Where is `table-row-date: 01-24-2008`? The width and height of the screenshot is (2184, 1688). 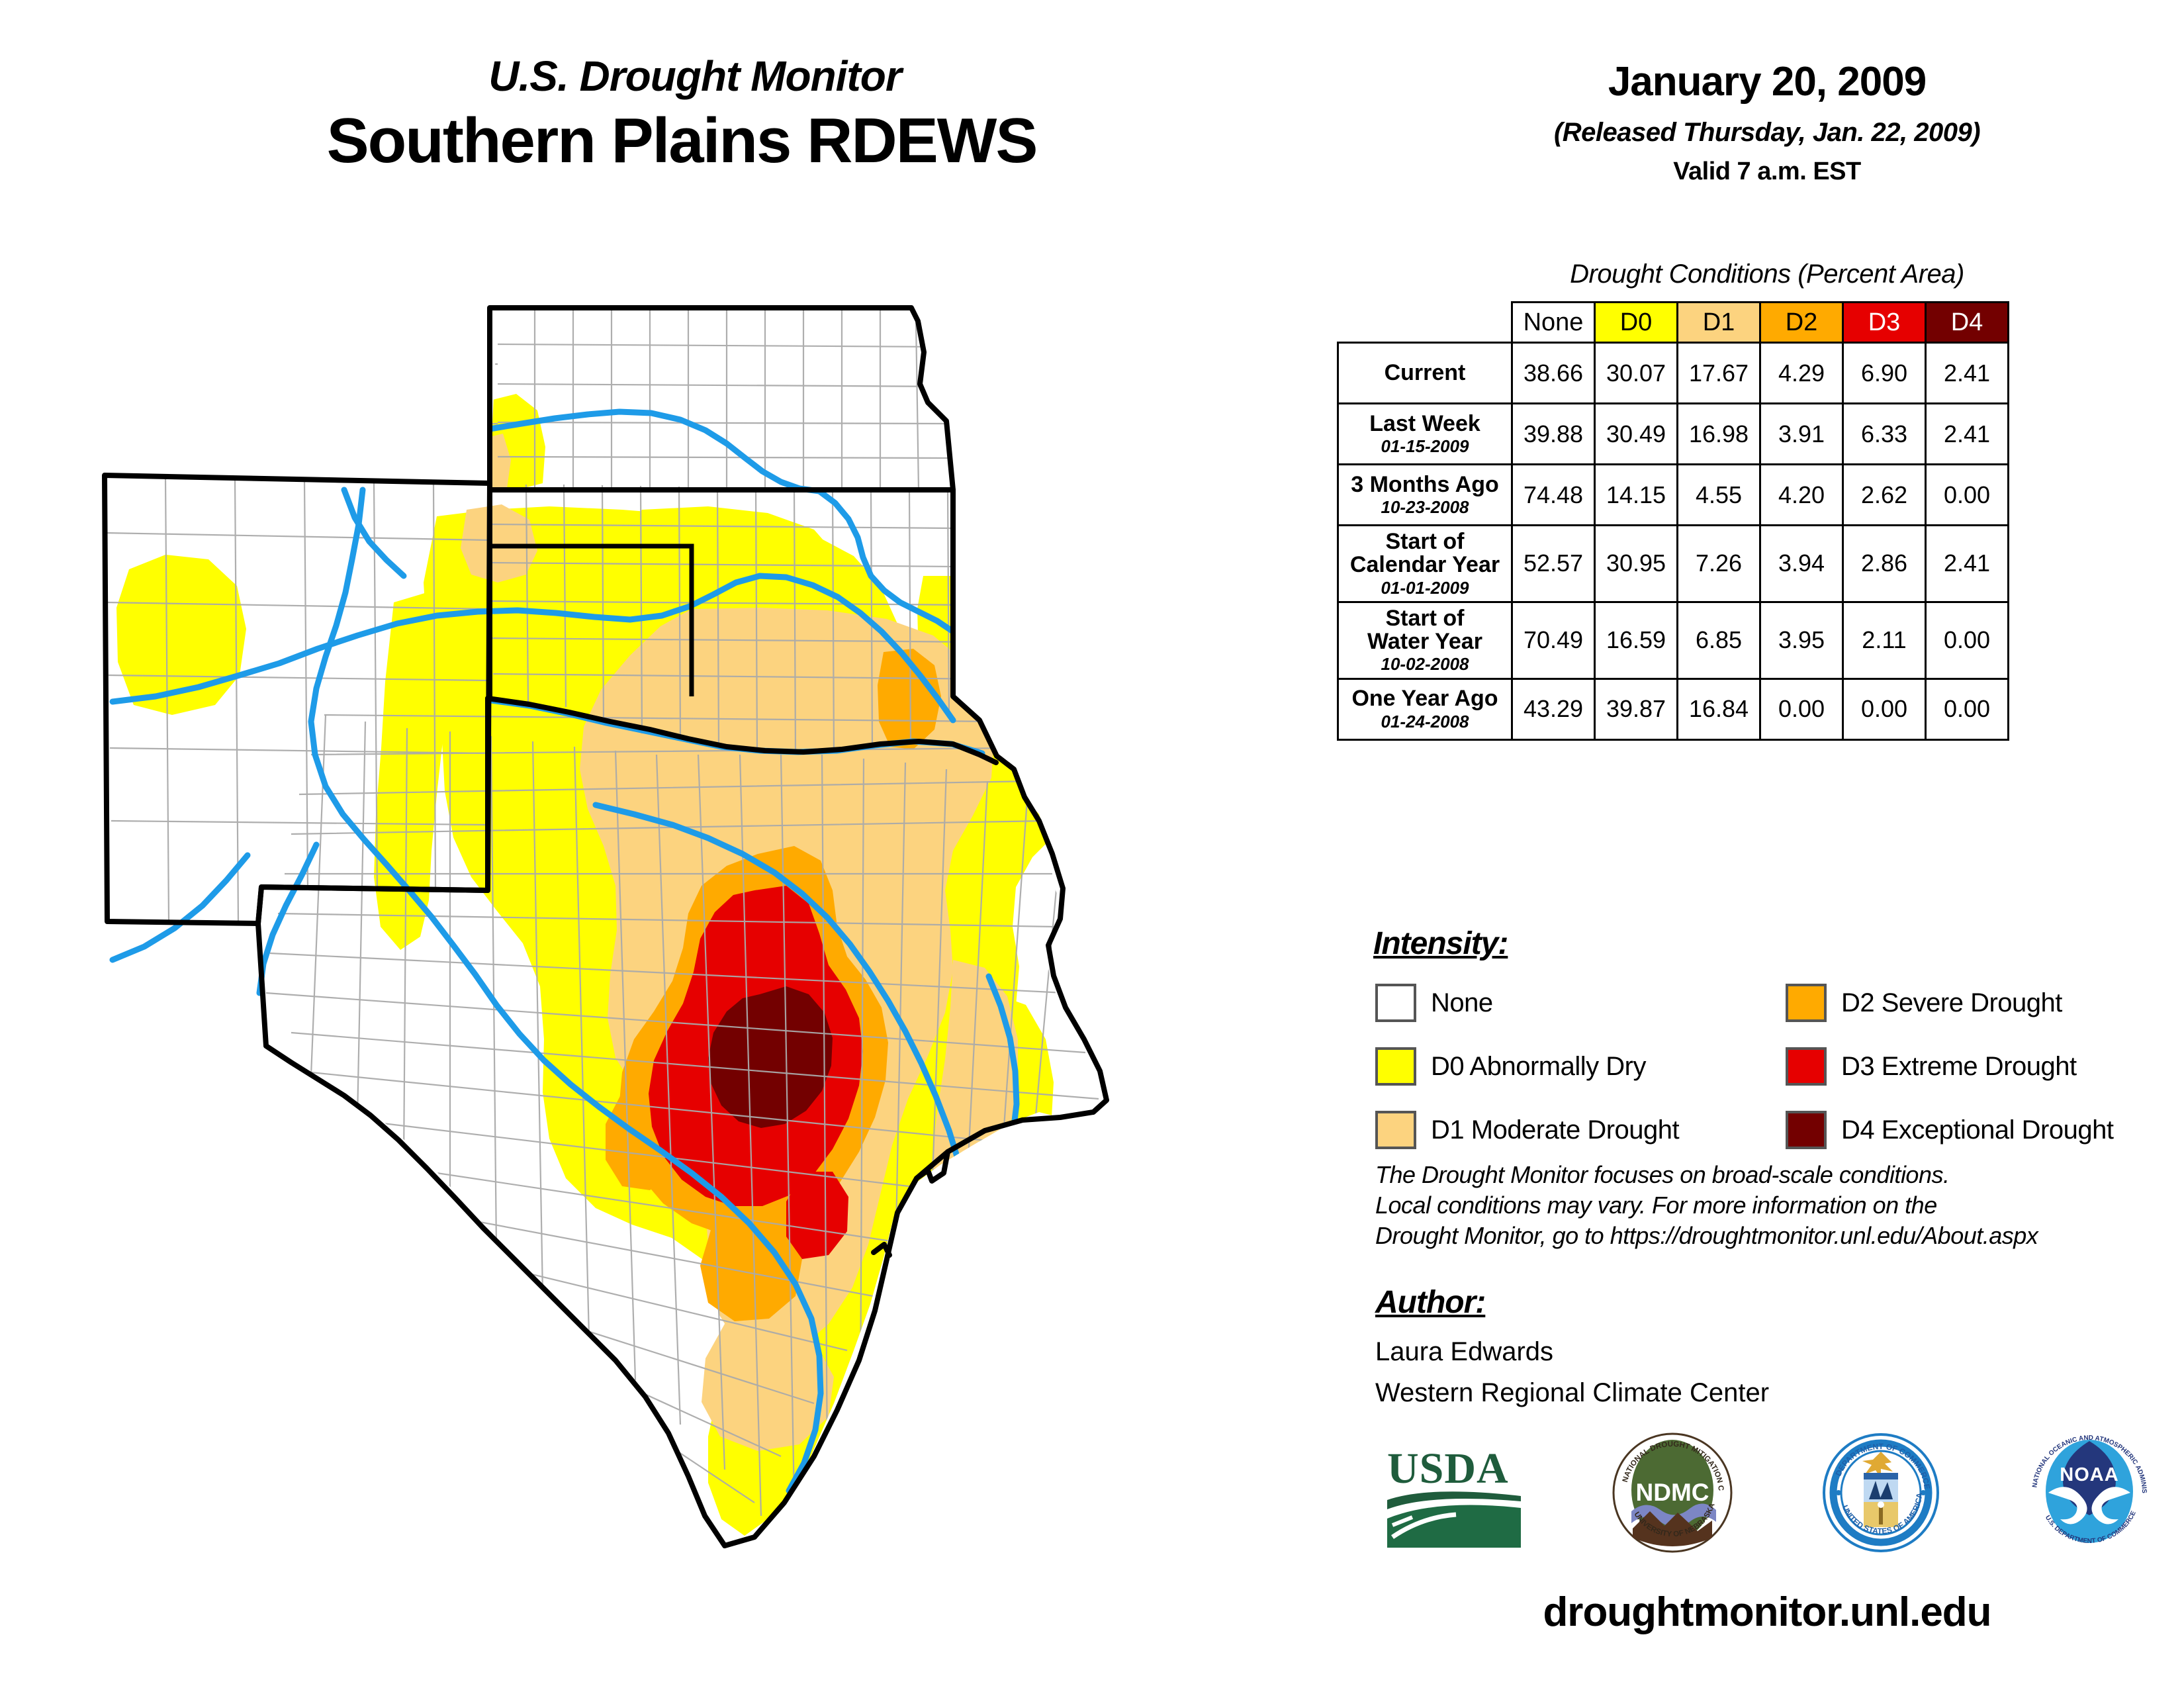
table-row-date: 01-24-2008 is located at coordinates (1425, 721).